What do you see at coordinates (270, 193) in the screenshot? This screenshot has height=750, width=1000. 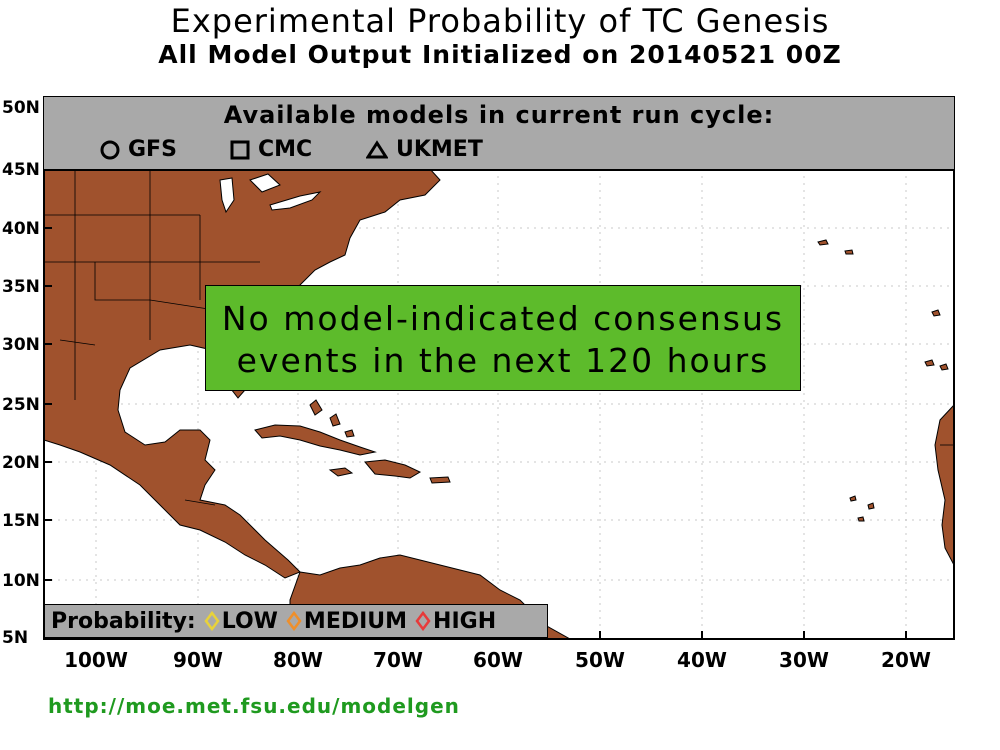 I see `great-lakes` at bounding box center [270, 193].